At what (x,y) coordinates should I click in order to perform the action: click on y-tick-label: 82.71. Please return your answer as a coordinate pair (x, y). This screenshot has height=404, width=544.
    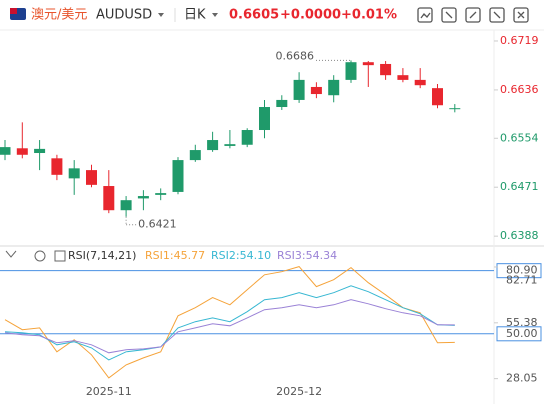
    Looking at the image, I should click on (522, 280).